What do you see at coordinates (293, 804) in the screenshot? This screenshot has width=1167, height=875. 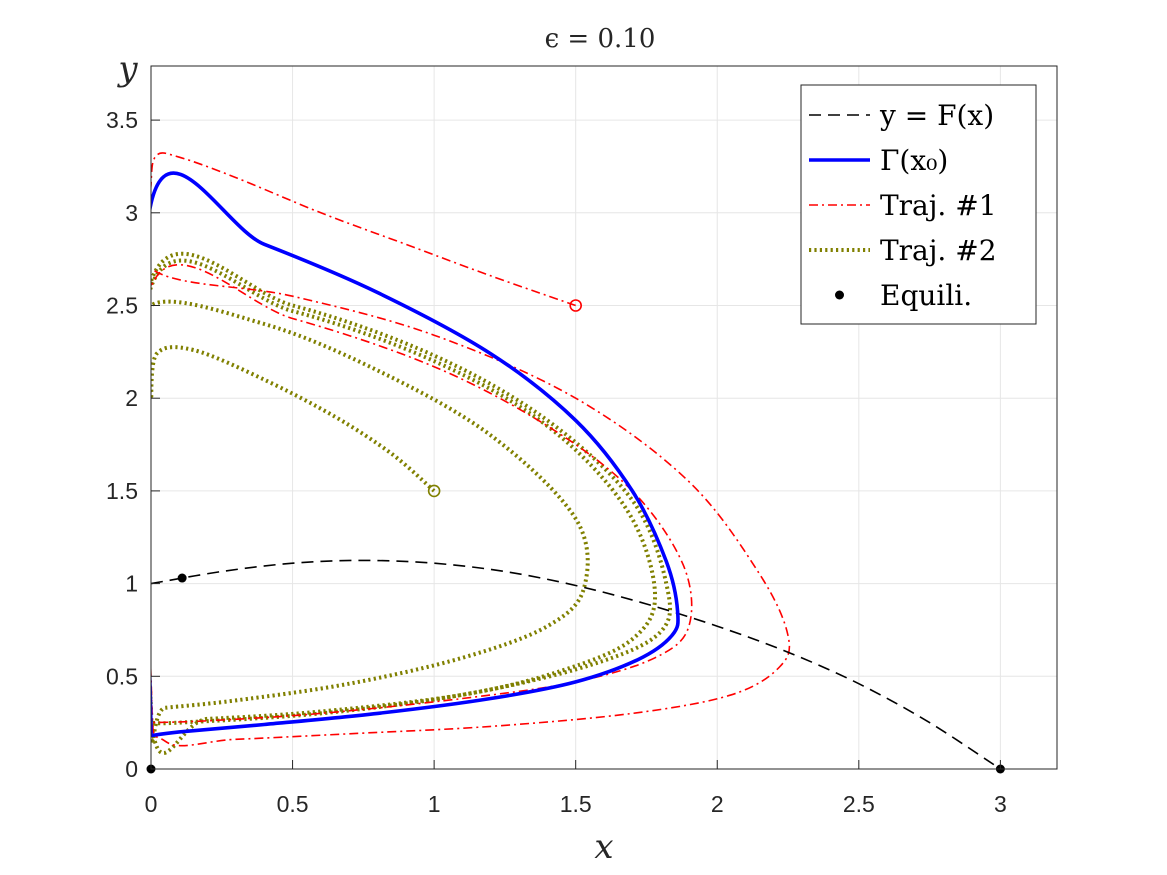 I see `x-tick-label: 0.5` at bounding box center [293, 804].